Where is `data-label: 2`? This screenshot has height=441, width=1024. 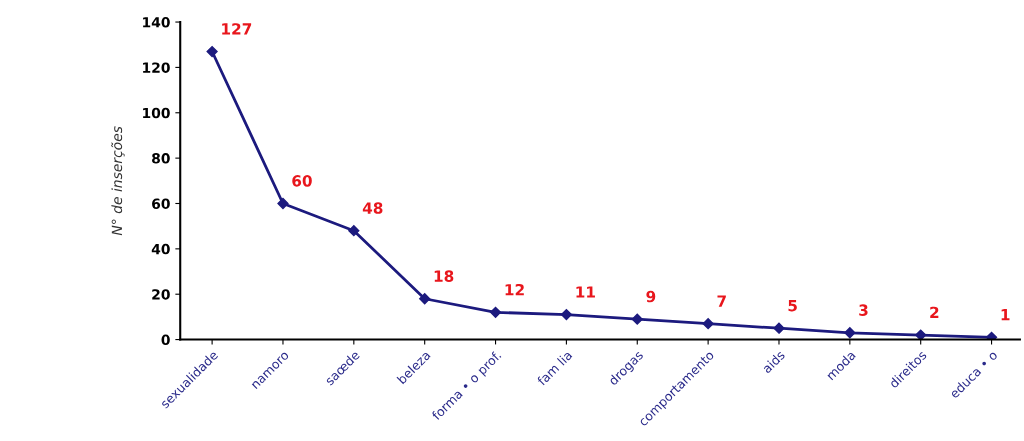 data-label: 2 is located at coordinates (934, 312).